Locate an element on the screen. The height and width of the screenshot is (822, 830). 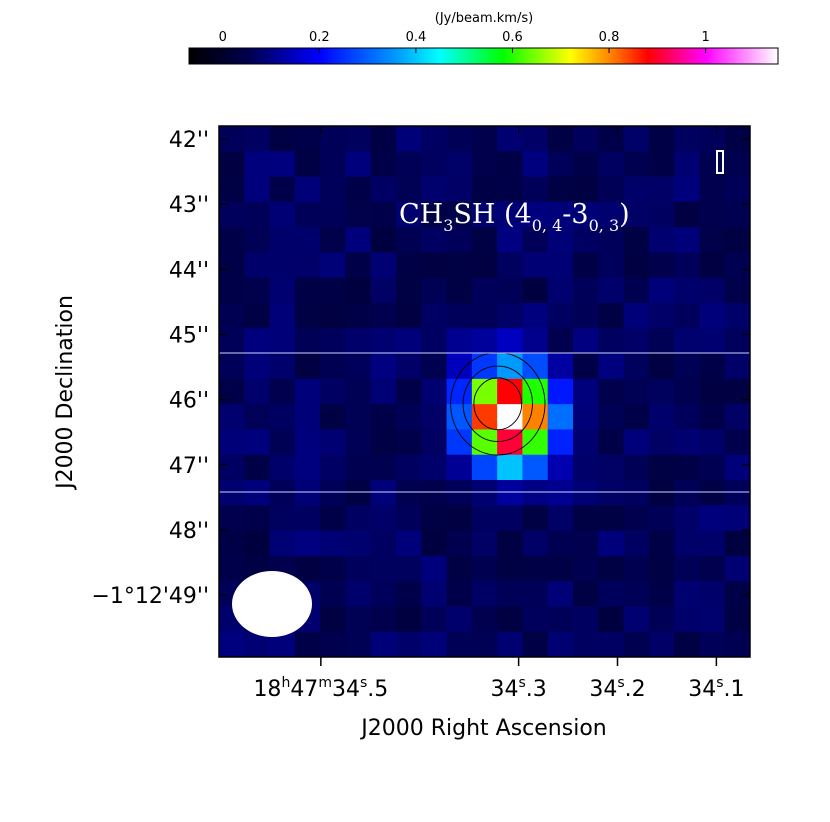
y-tick-label-0: 42'' is located at coordinates (189, 140).